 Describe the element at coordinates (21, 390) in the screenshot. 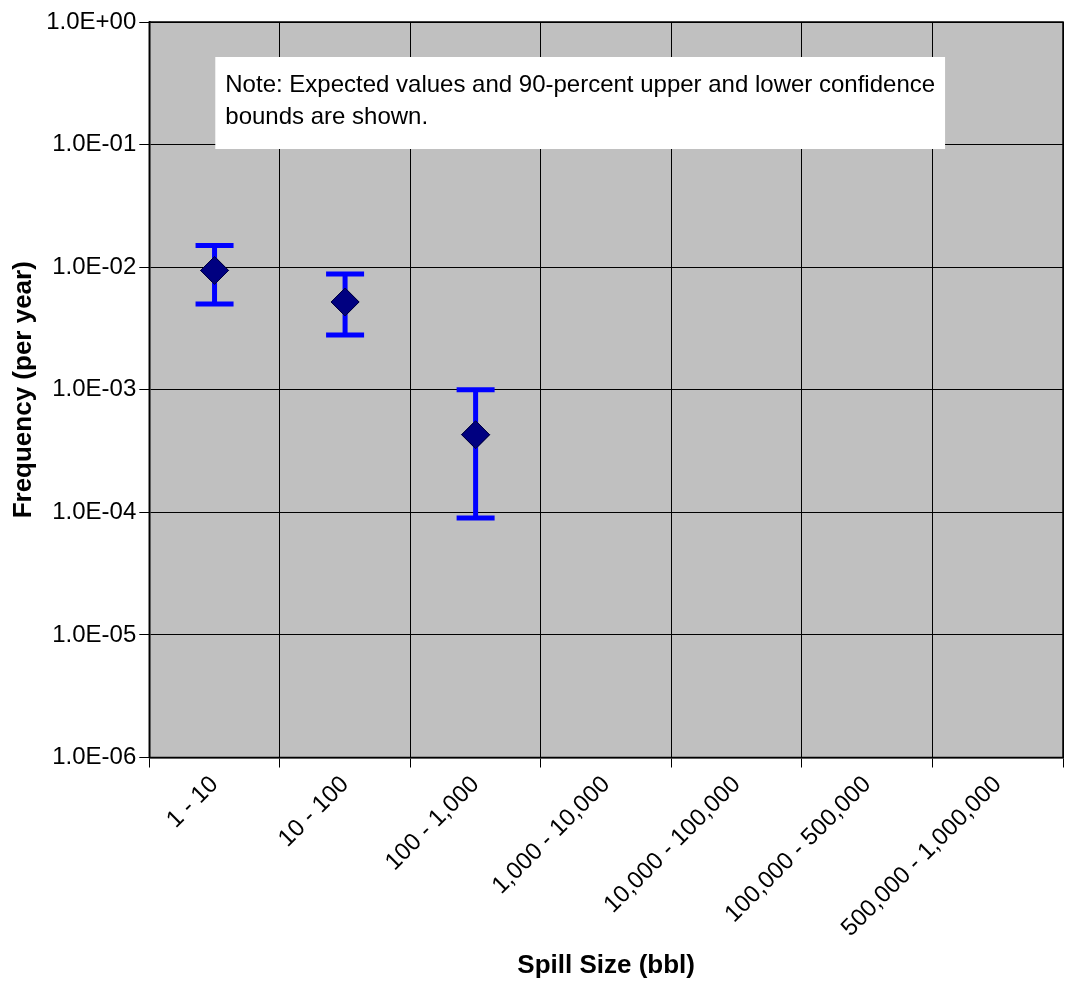

I see `y-axis-title: Frequency (per year)` at that location.